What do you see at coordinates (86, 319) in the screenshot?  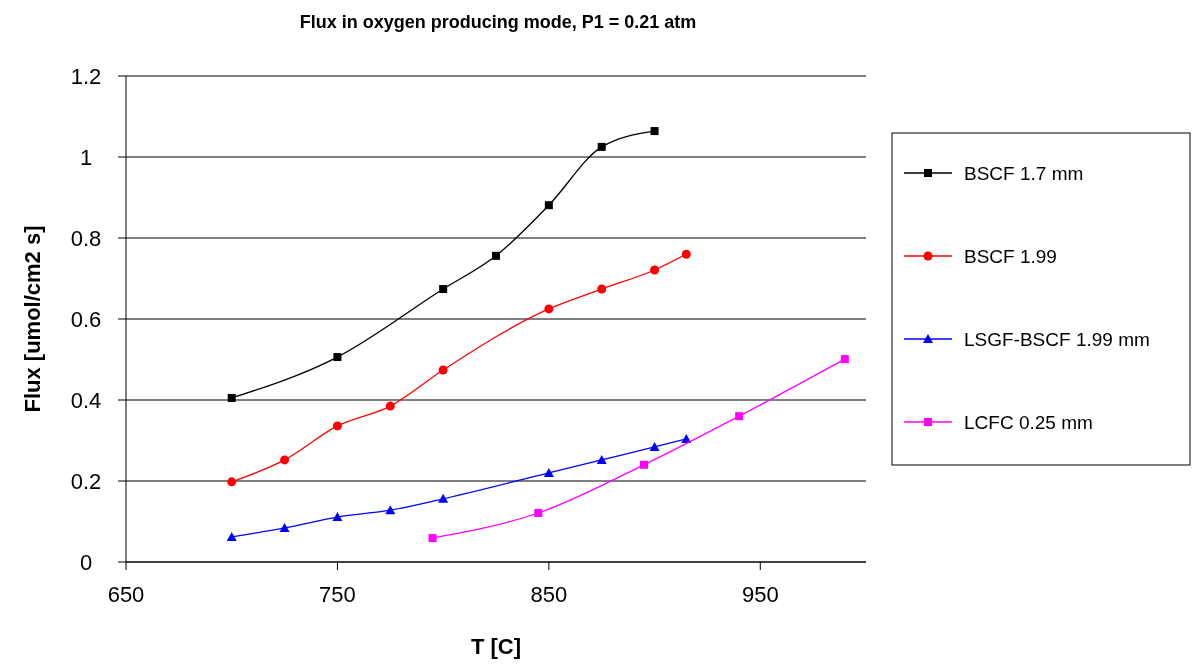 I see `y-tick-label: 0.6` at bounding box center [86, 319].